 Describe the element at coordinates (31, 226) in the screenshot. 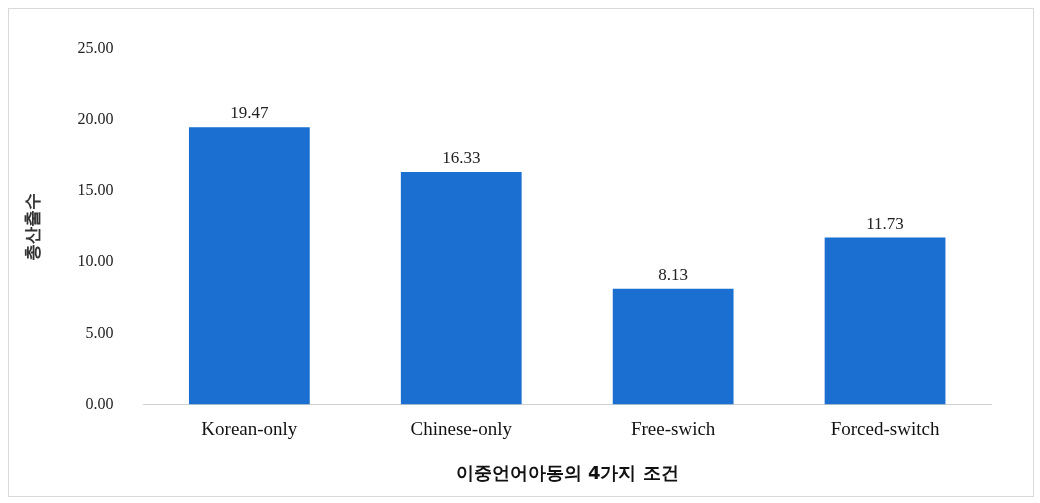

I see `y-axis-title: 총산출수` at that location.